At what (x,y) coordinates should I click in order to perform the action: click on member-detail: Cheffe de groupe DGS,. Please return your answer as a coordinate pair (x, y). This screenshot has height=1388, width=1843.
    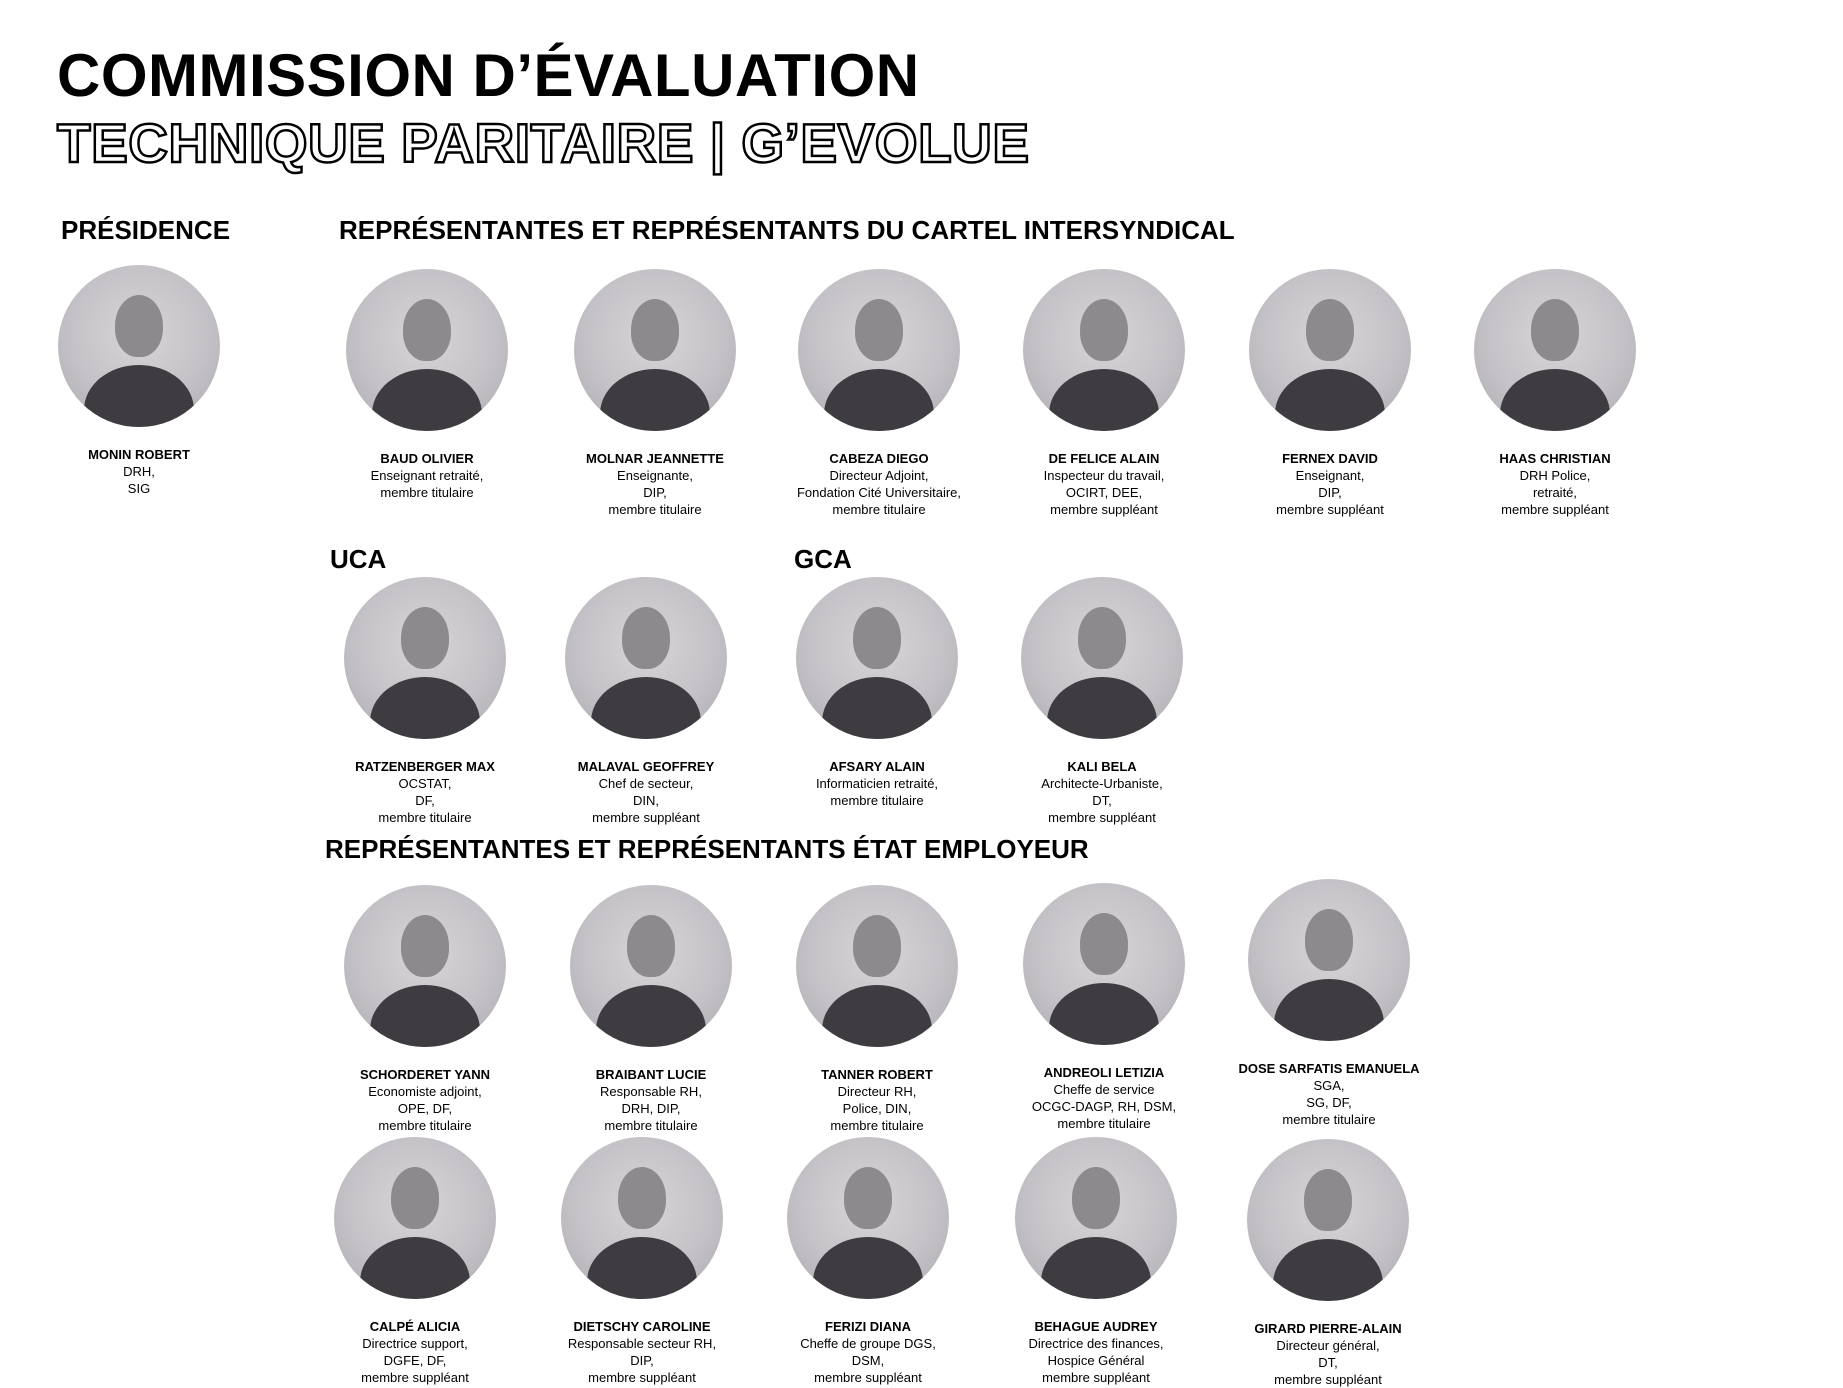
    Looking at the image, I should click on (868, 1343).